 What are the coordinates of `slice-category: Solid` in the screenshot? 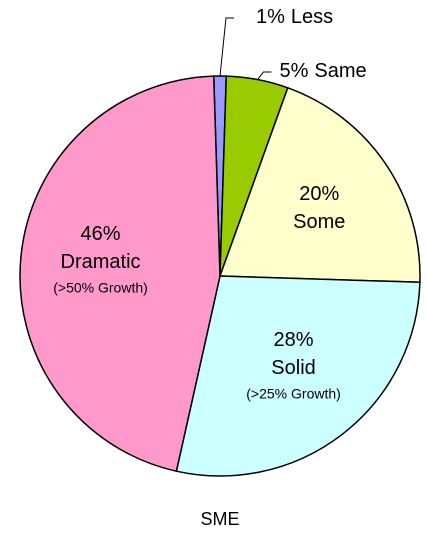 It's located at (293, 368).